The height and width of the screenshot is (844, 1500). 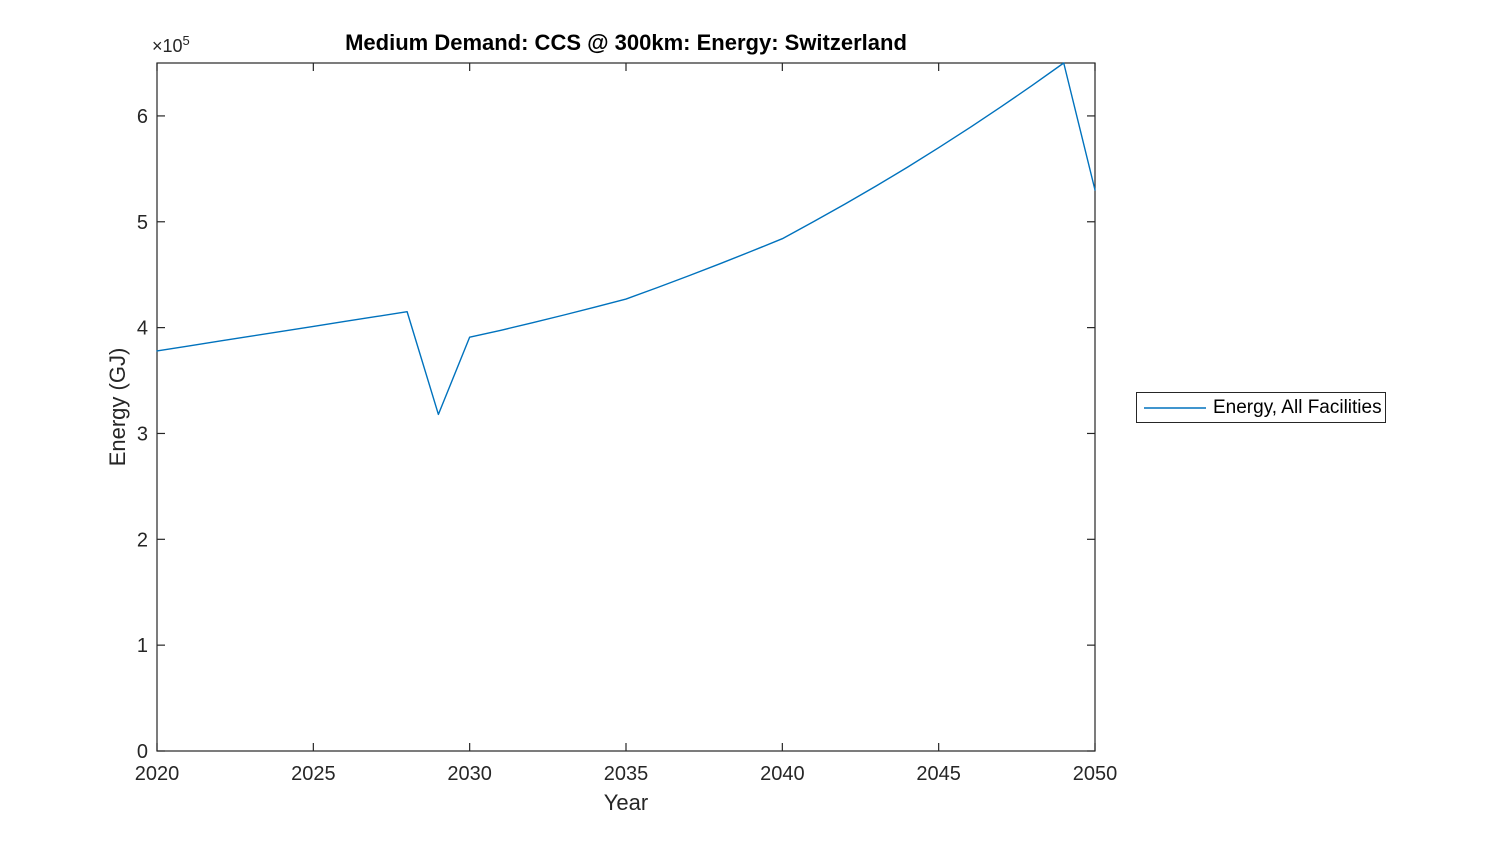 What do you see at coordinates (626, 774) in the screenshot?
I see `x-tick-label: 2035` at bounding box center [626, 774].